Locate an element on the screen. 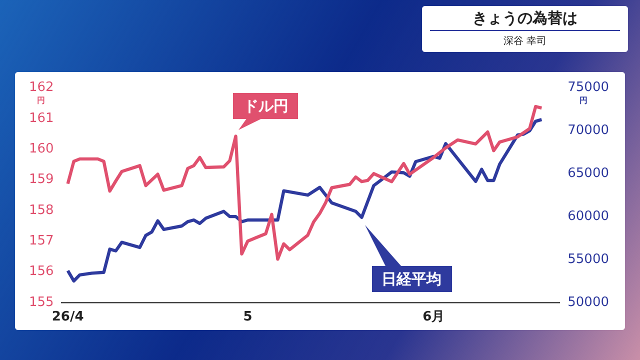 Image resolution: width=640 pixels, height=360 pixels. y2-tick-label: 65000 is located at coordinates (589, 174).